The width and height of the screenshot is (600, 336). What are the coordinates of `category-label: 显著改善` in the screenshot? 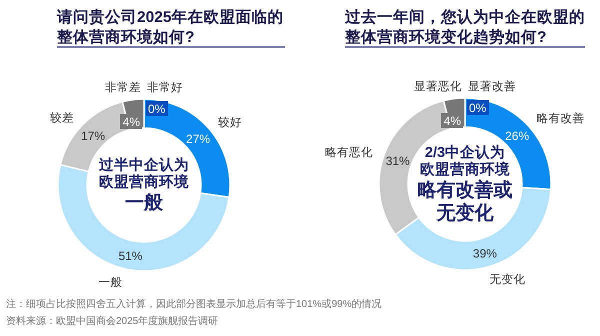 It's located at (492, 87).